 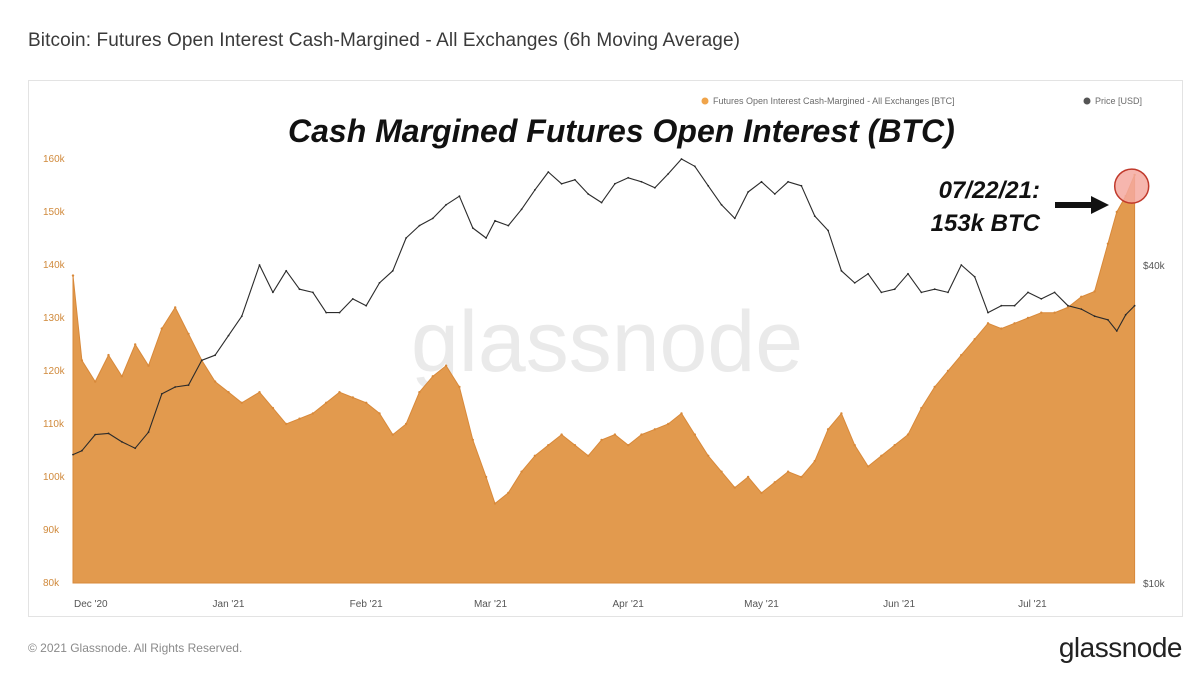 I want to click on copyright-text: © 2021 Glassnode. All Rights Reserved., so click(x=135, y=648).